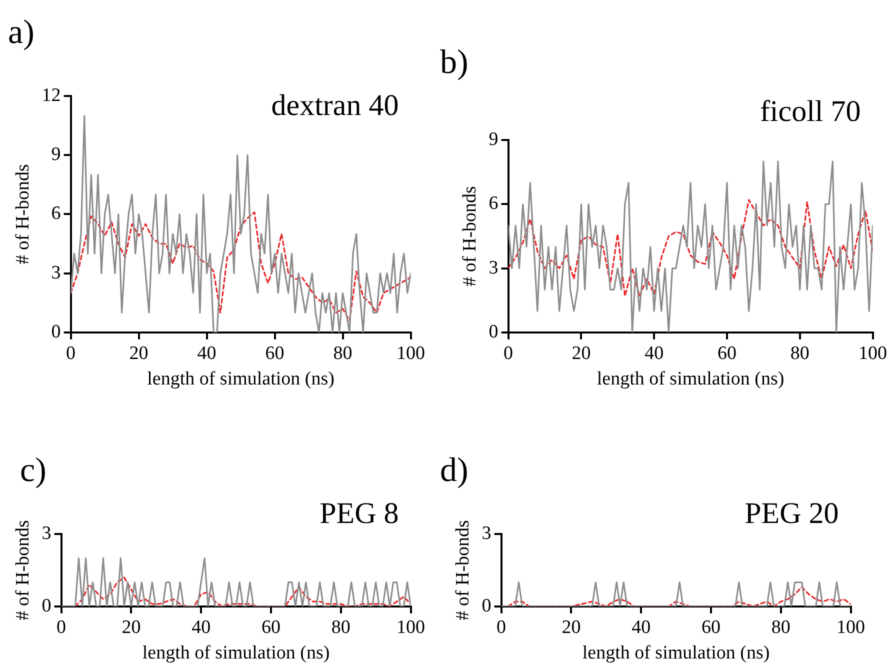 The height and width of the screenshot is (669, 895). I want to click on chart-title: dextran 40, so click(335, 105).